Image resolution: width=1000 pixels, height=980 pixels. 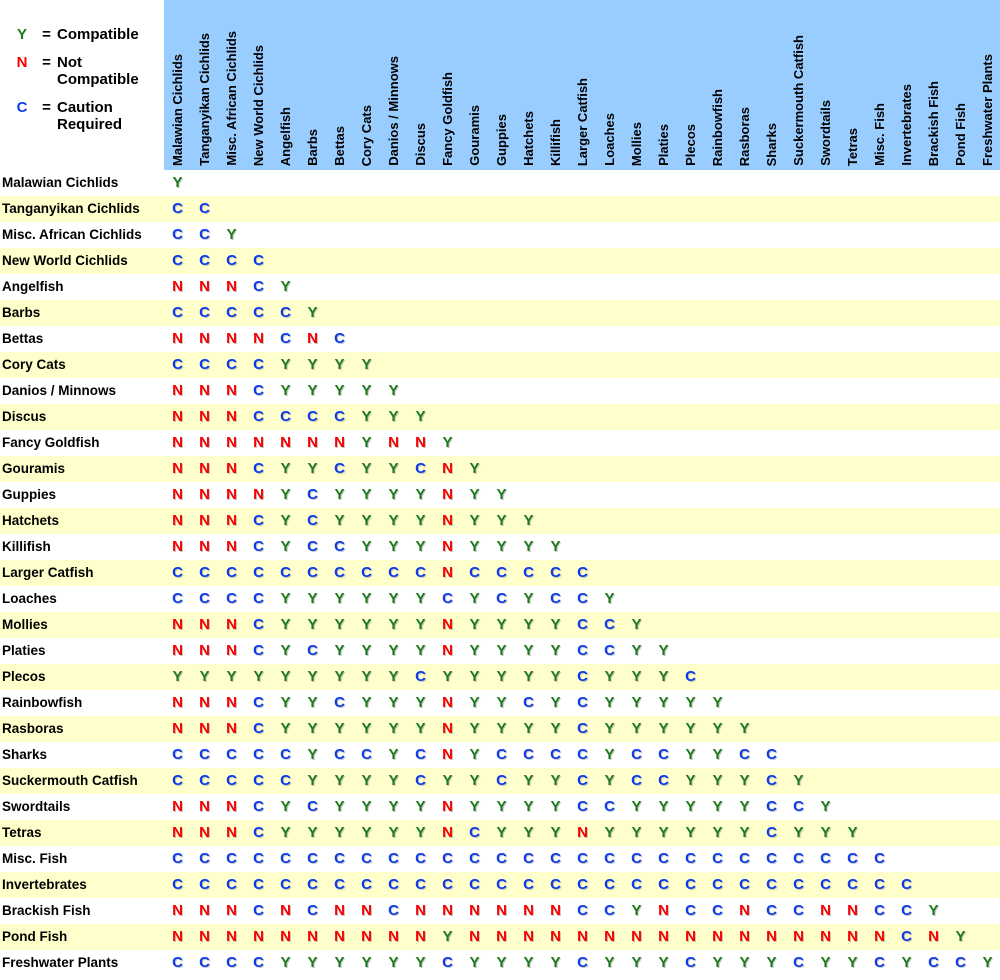 What do you see at coordinates (690, 145) in the screenshot?
I see `column-header-label: Plecos` at bounding box center [690, 145].